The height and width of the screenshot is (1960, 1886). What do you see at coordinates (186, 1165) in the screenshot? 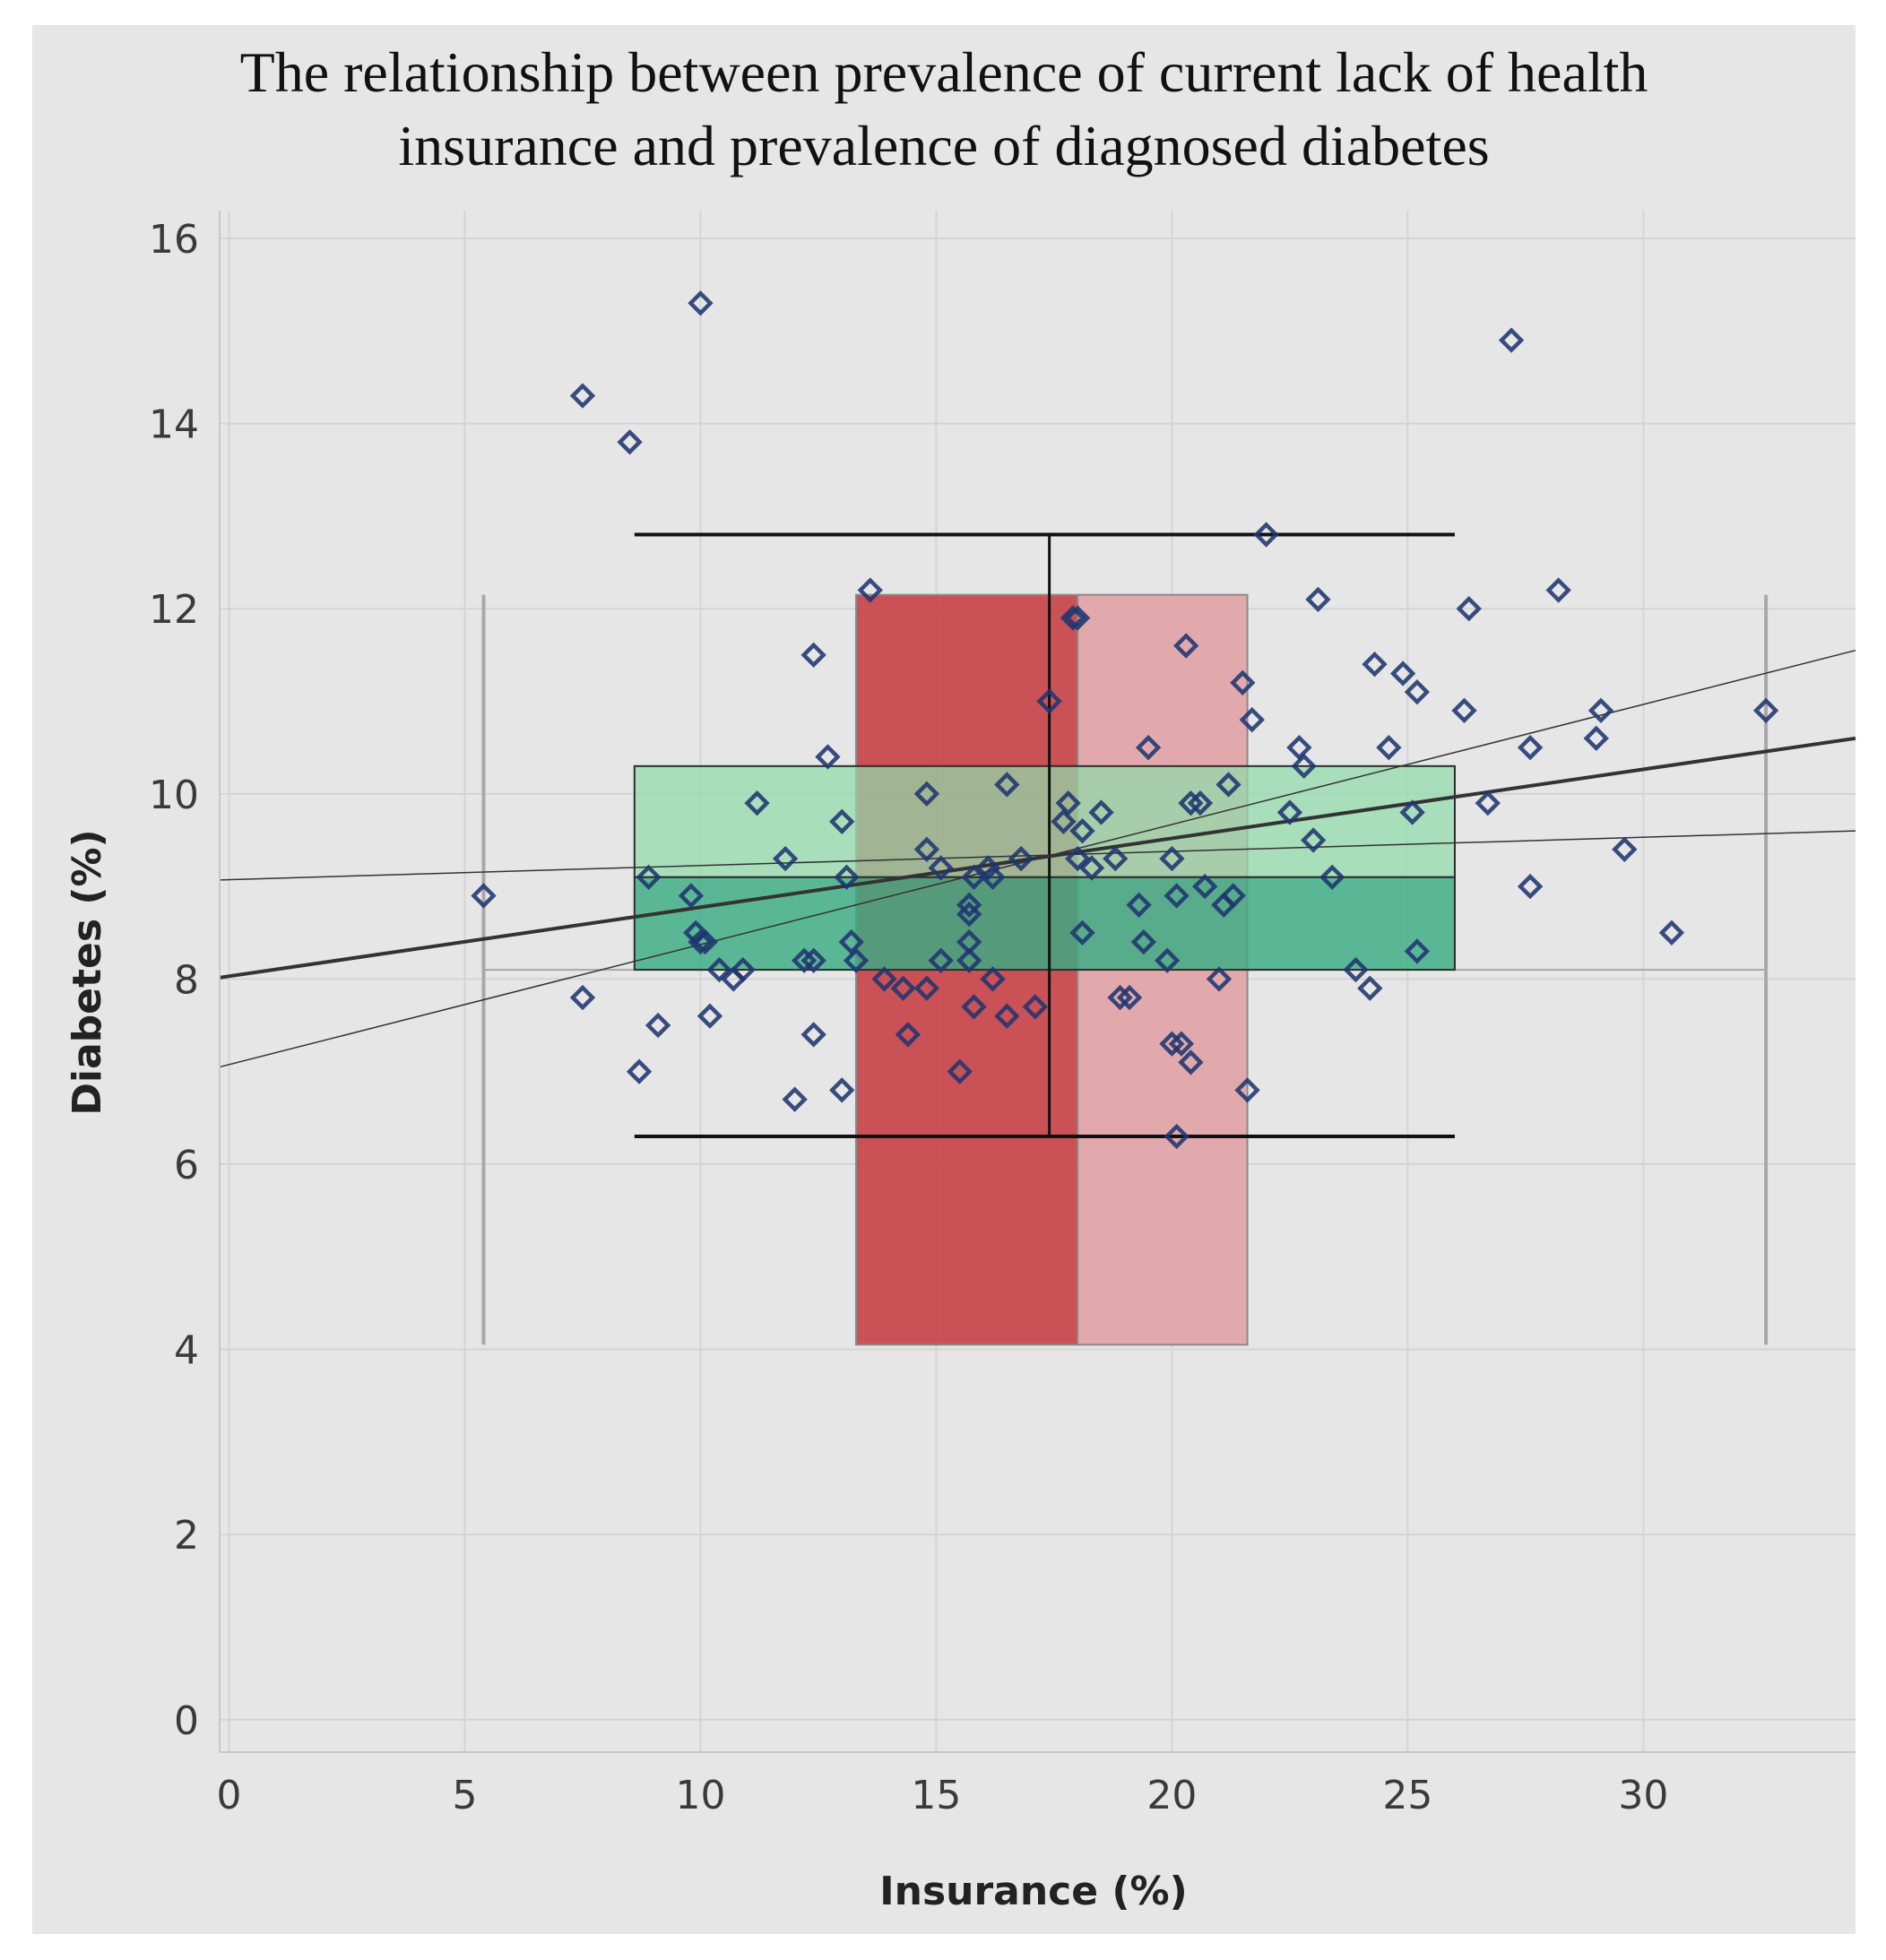
I see `y-tick-label-6: 6` at bounding box center [186, 1165].